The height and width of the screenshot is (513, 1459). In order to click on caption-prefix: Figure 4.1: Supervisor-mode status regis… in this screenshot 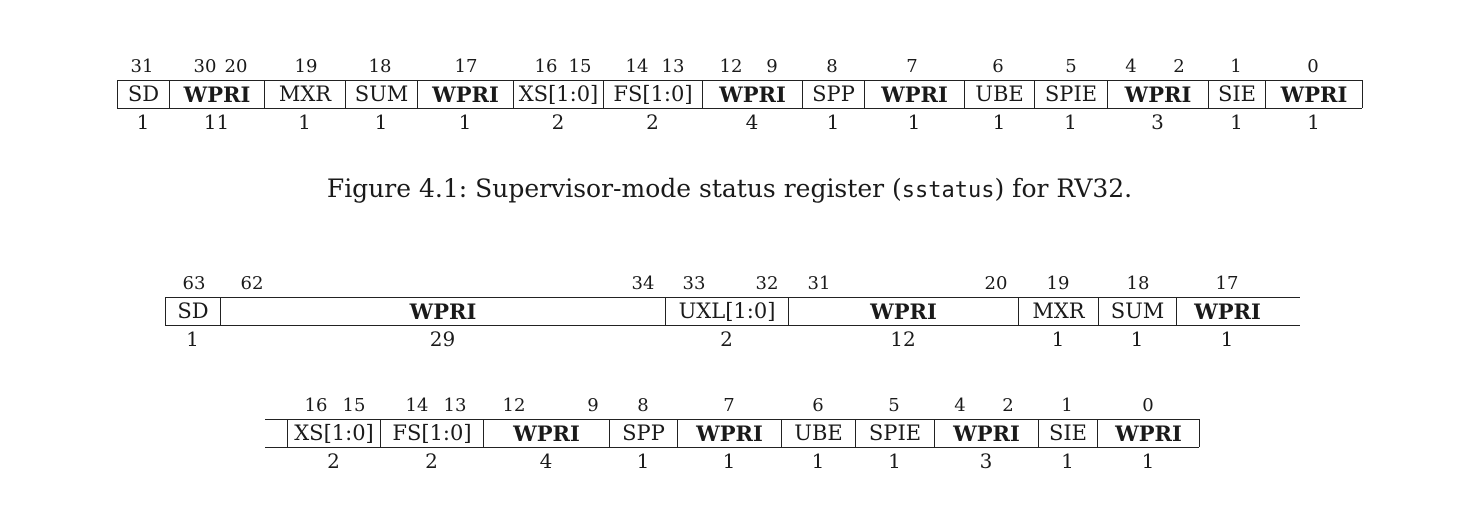, I will do `click(614, 188)`.